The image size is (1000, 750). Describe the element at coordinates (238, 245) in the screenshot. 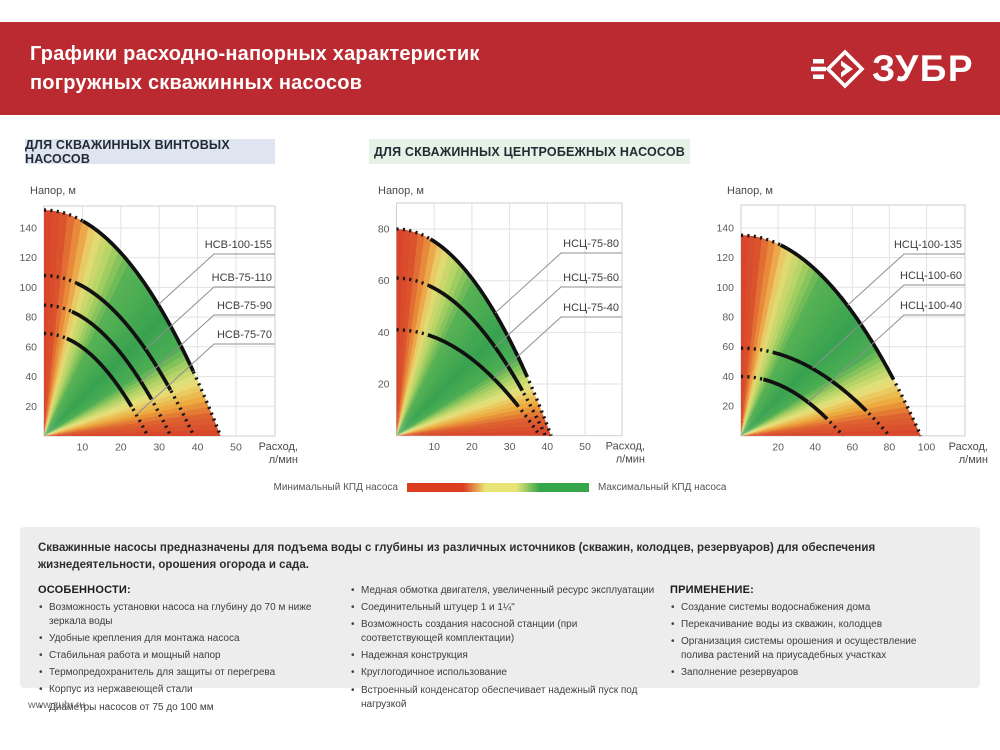

I see `curve-label-0: НСВ-100-155` at that location.